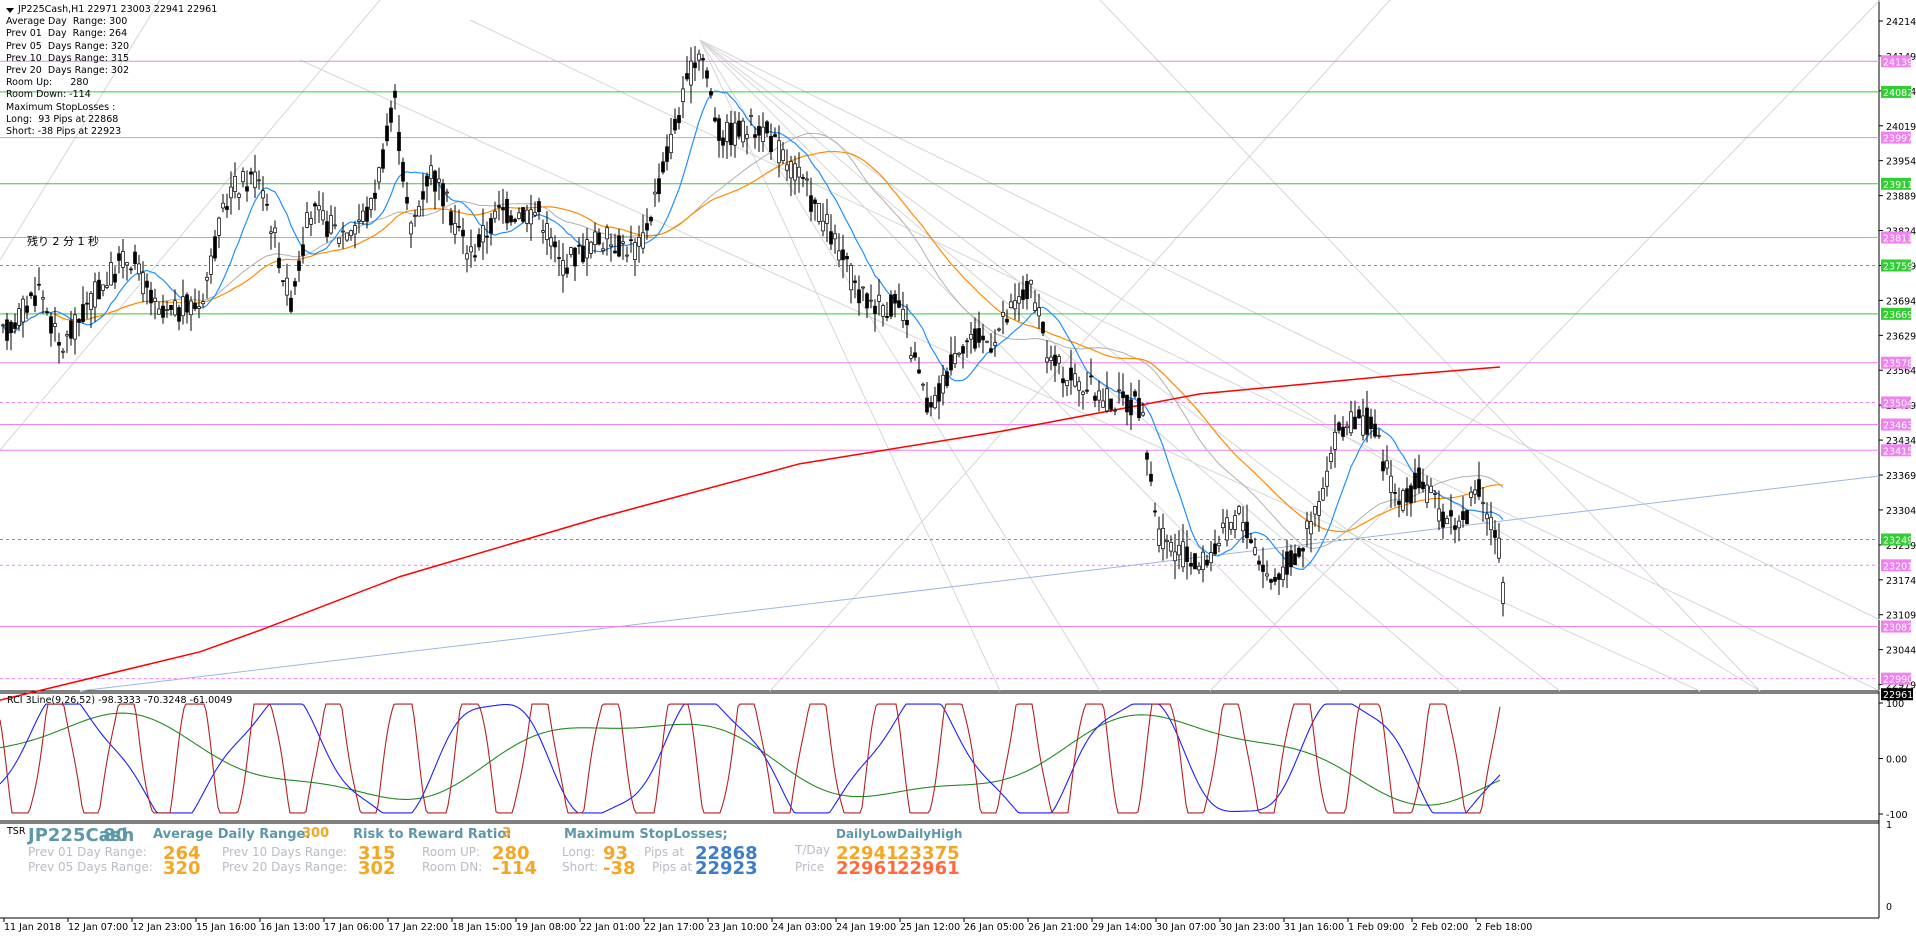  What do you see at coordinates (1901, 127) in the screenshot?
I see `price-tick-label: 24019` at bounding box center [1901, 127].